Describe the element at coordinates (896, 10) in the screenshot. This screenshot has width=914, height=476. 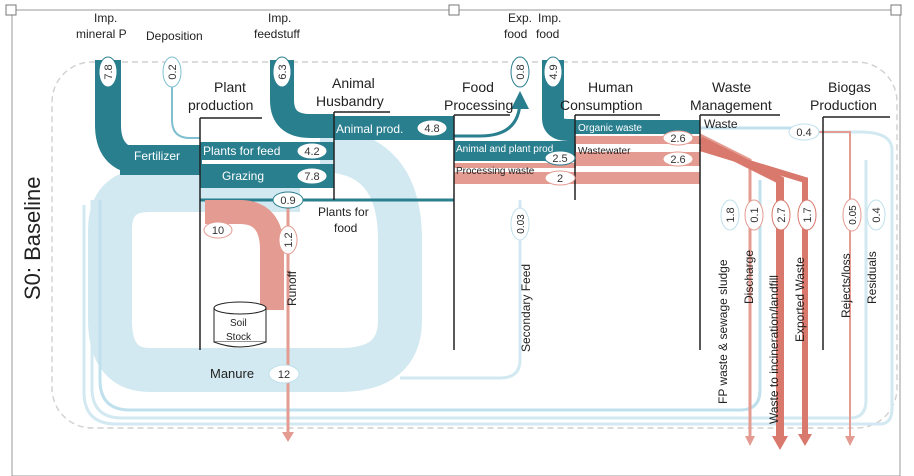
I see `resize-handle-top-right` at that location.